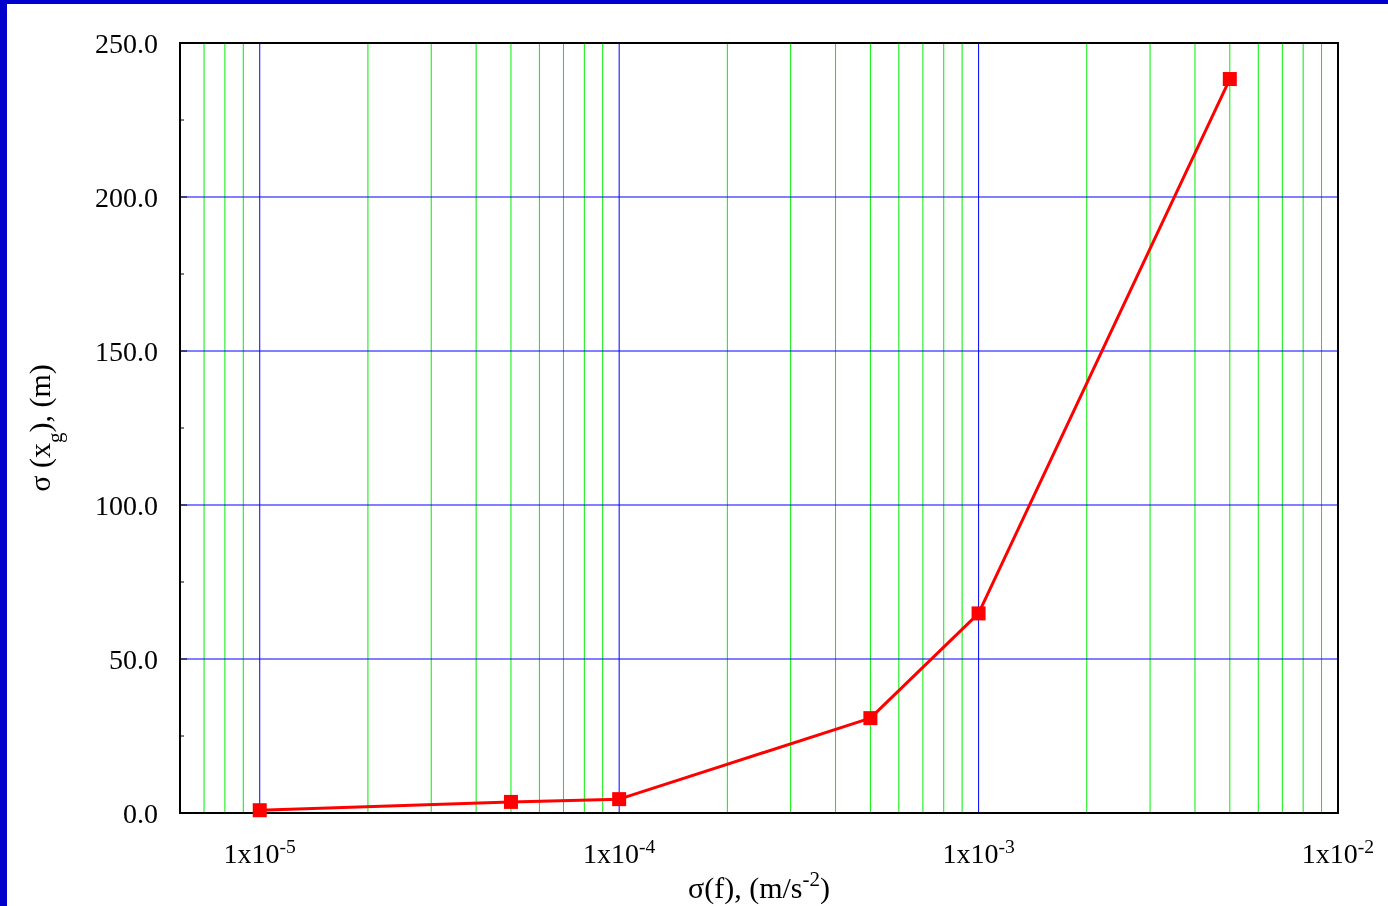 This screenshot has height=906, width=1388. Describe the element at coordinates (260, 852) in the screenshot. I see `x-tick-label: 1x10$^{-5}$` at that location.